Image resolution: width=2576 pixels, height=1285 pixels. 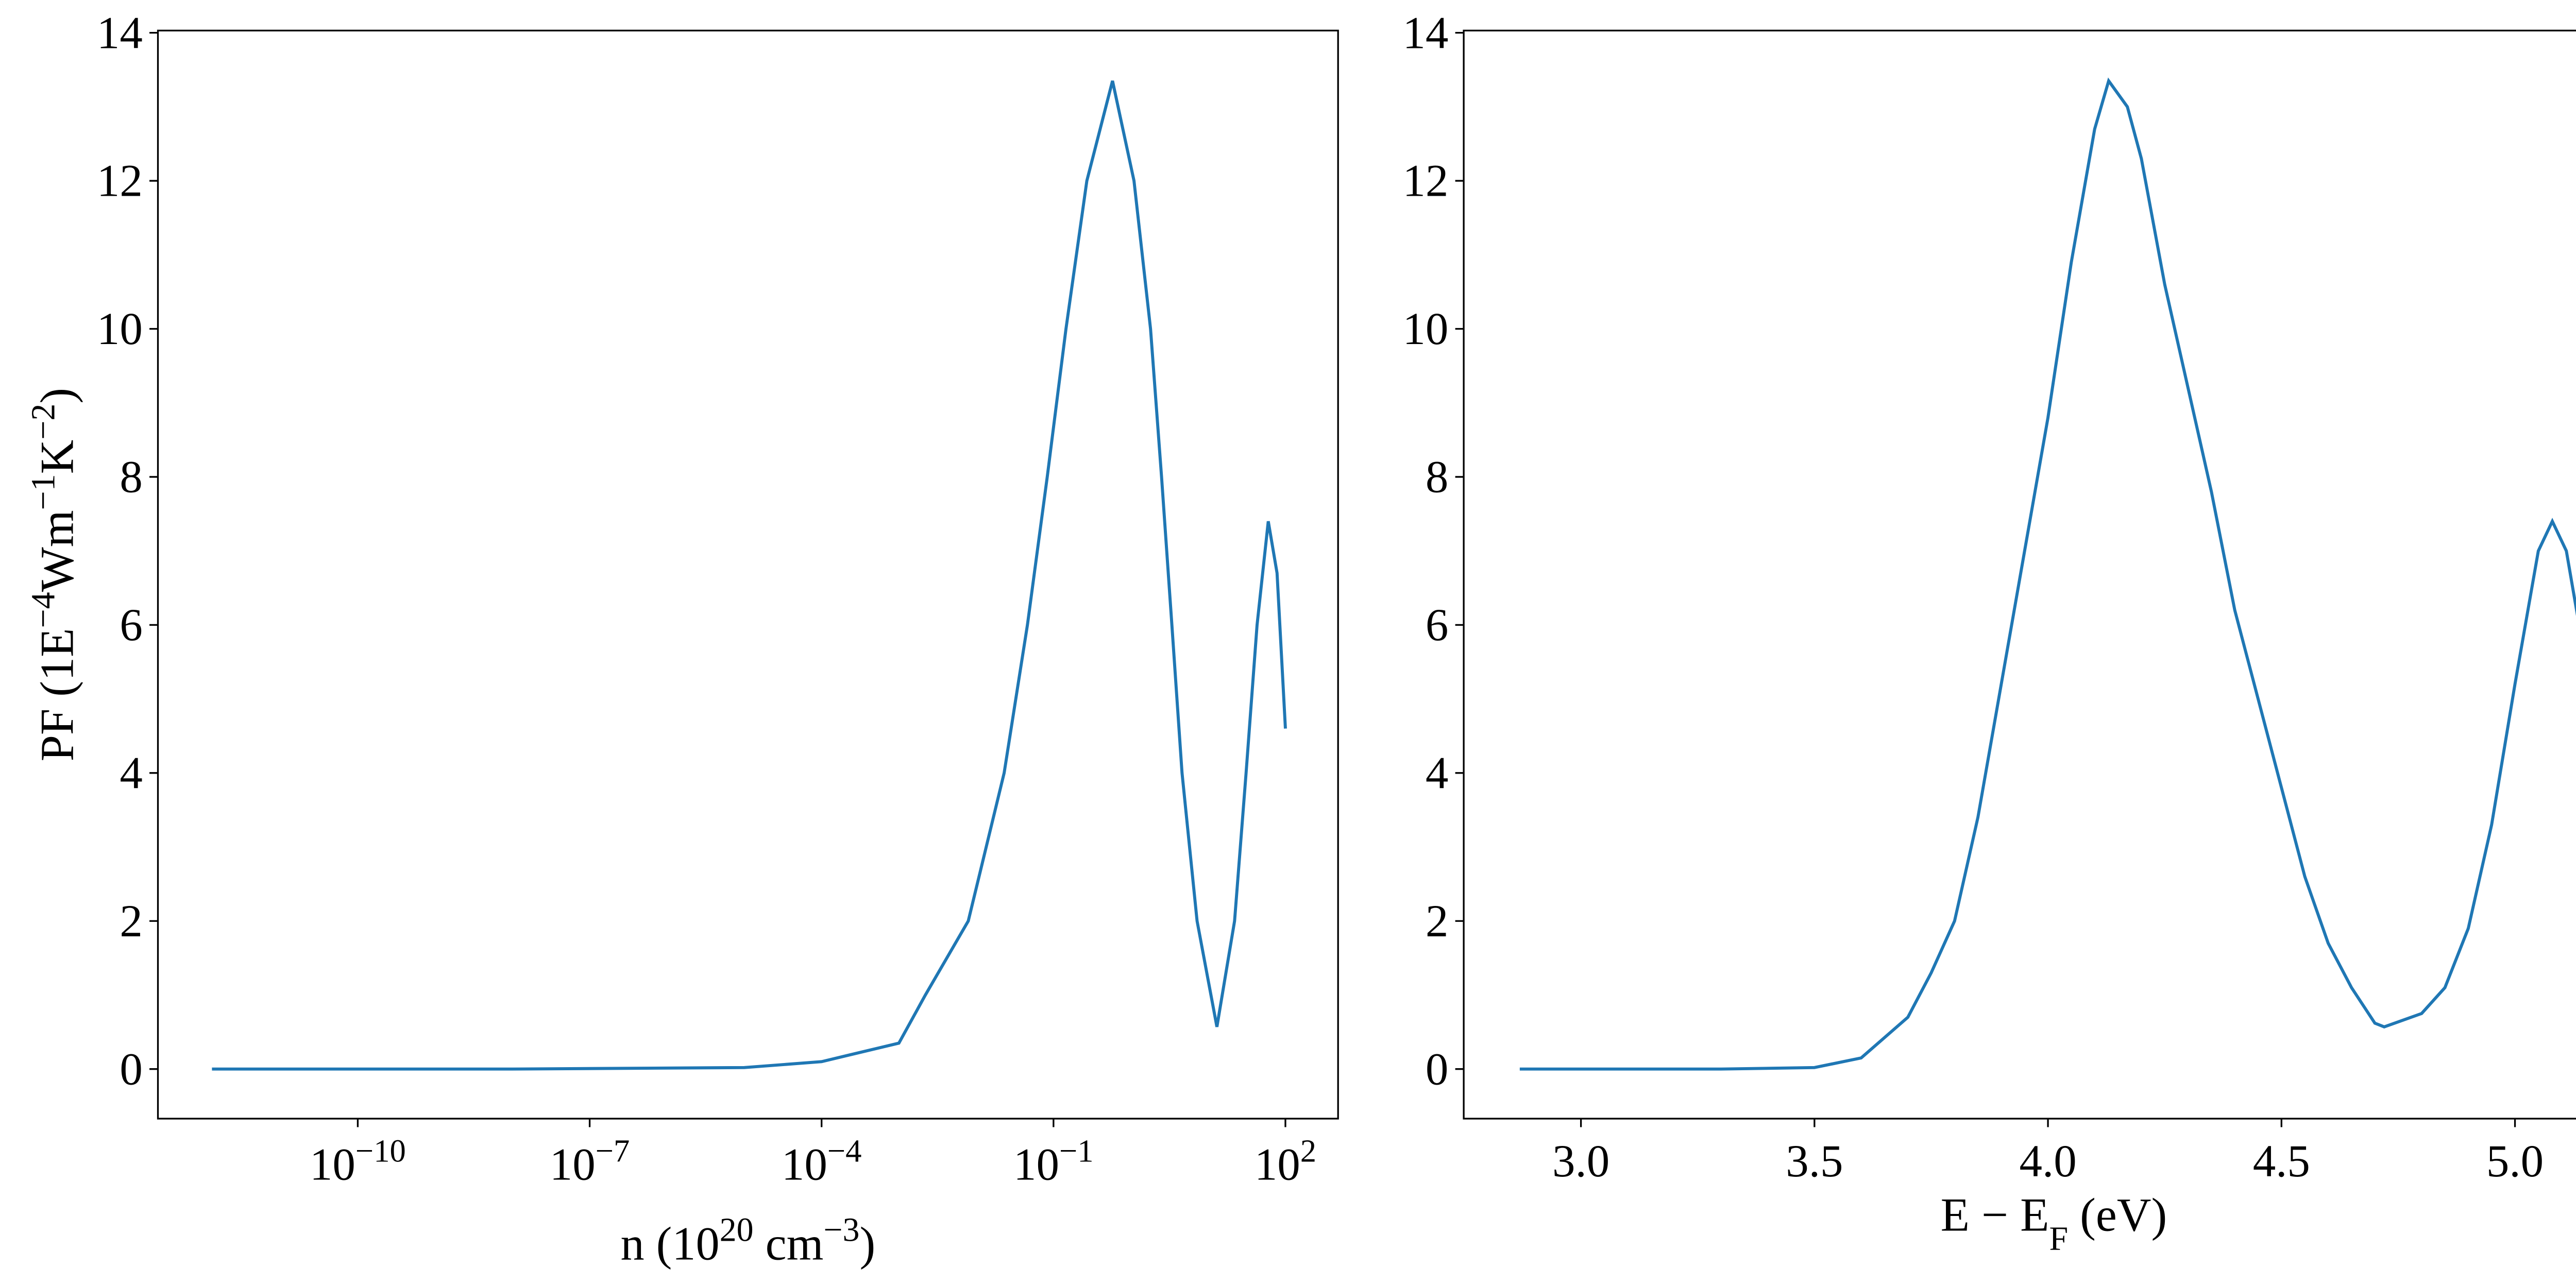 I want to click on superscript: −3, so click(x=841, y=1229).